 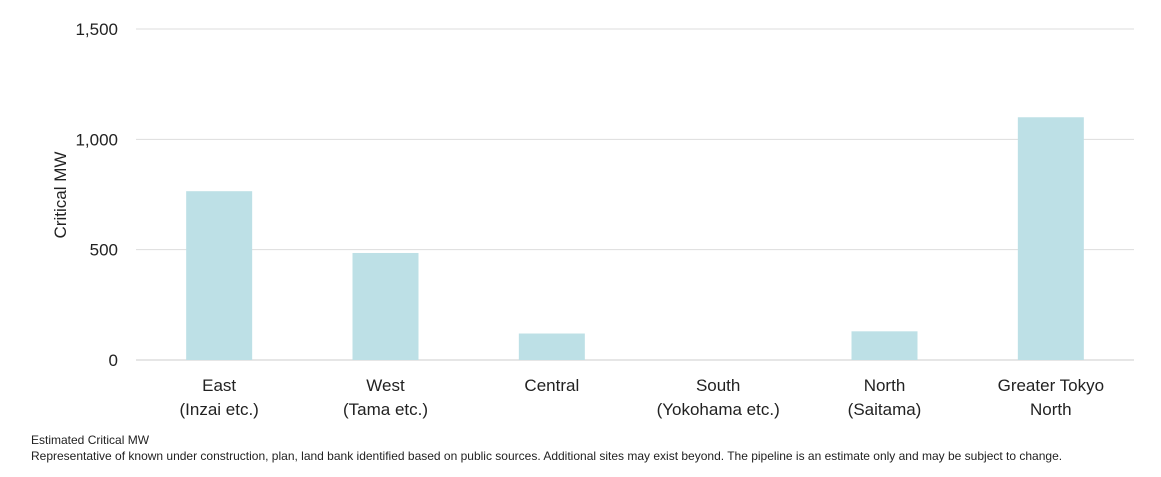 What do you see at coordinates (96, 195) in the screenshot?
I see `y-tick-labels: 0 500 1,000 1,500` at bounding box center [96, 195].